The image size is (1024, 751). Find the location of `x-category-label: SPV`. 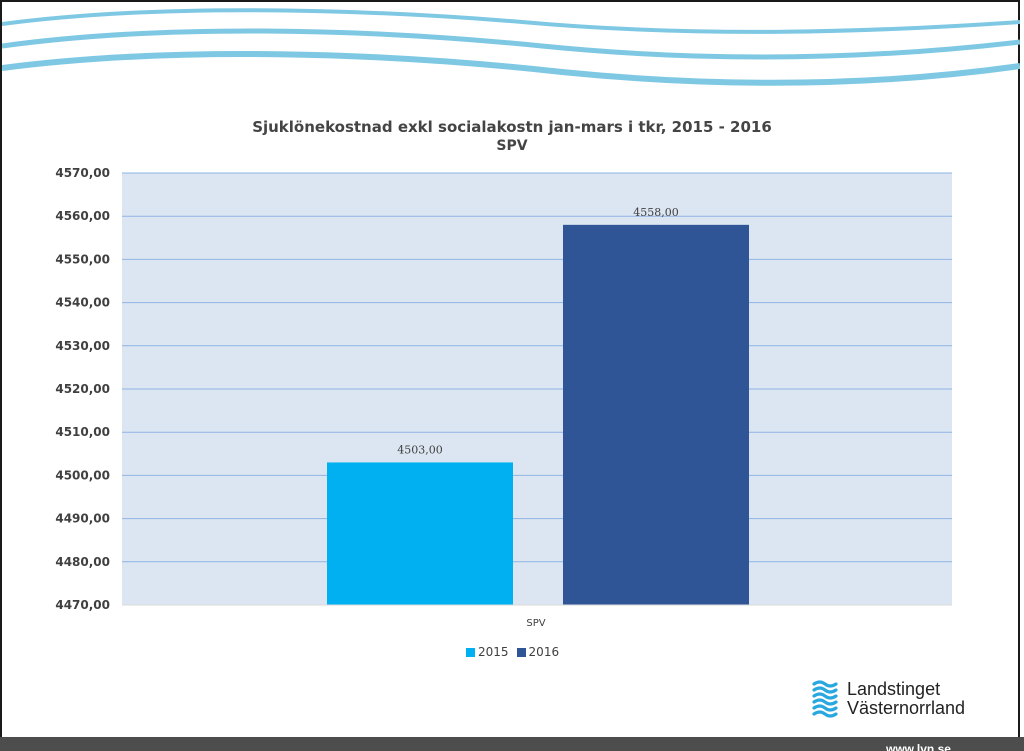

x-category-label: SPV is located at coordinates (535, 623).